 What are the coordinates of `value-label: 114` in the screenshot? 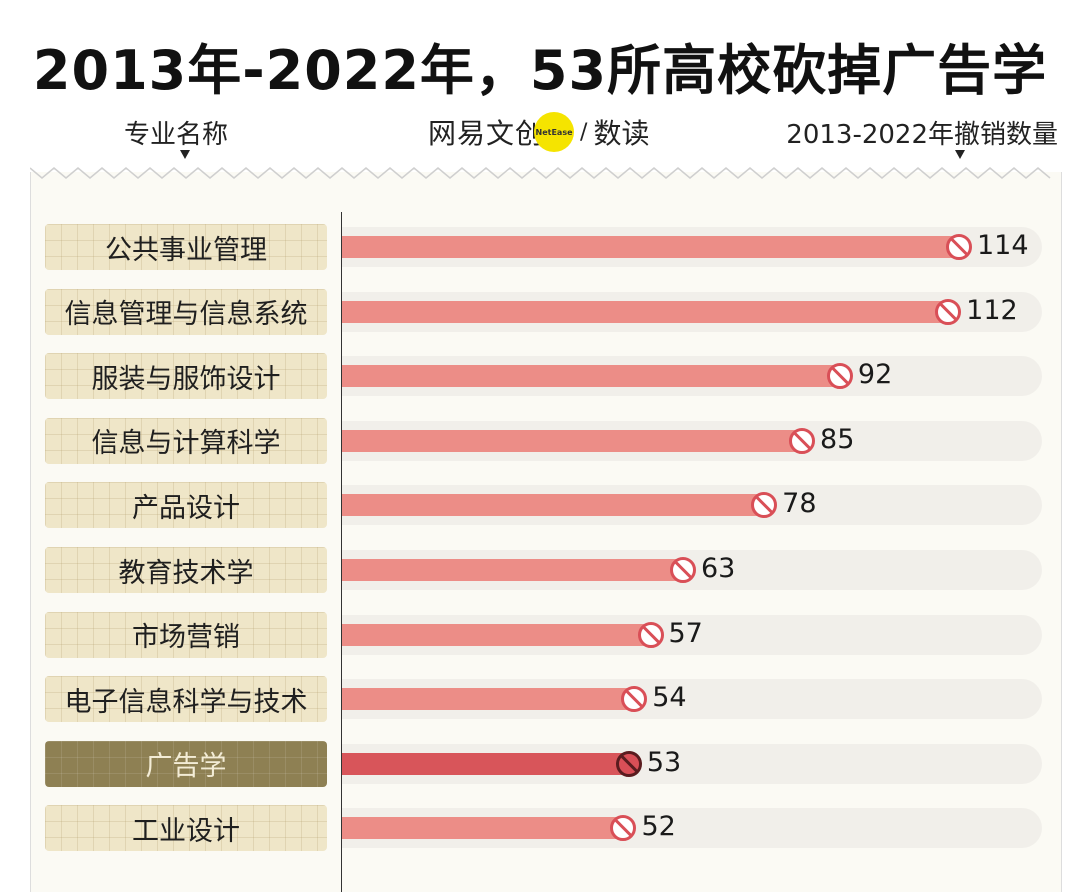 It's located at (1003, 245).